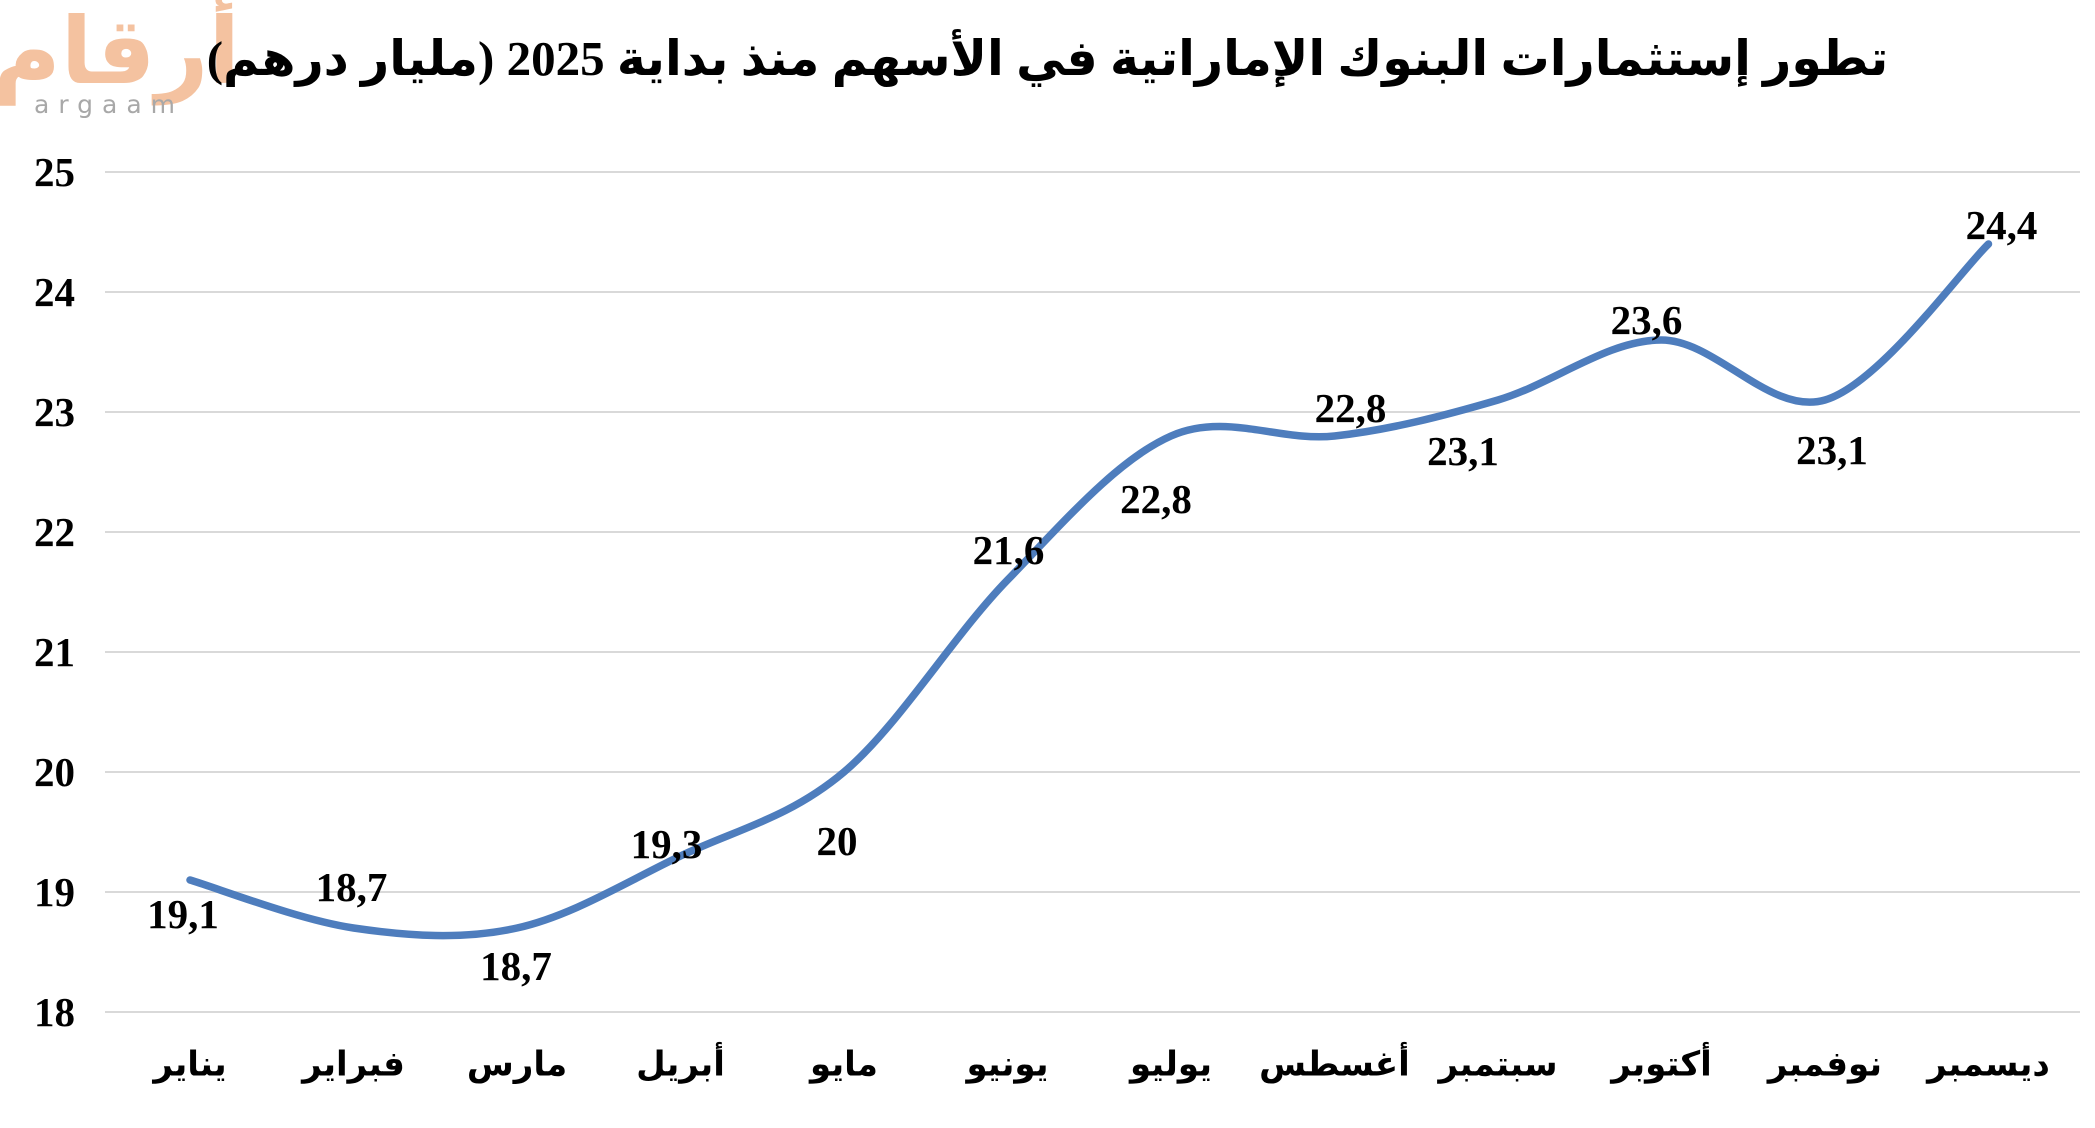 The image size is (2095, 1128). I want to click on y-axis-tick-label: 23, so click(54, 412).